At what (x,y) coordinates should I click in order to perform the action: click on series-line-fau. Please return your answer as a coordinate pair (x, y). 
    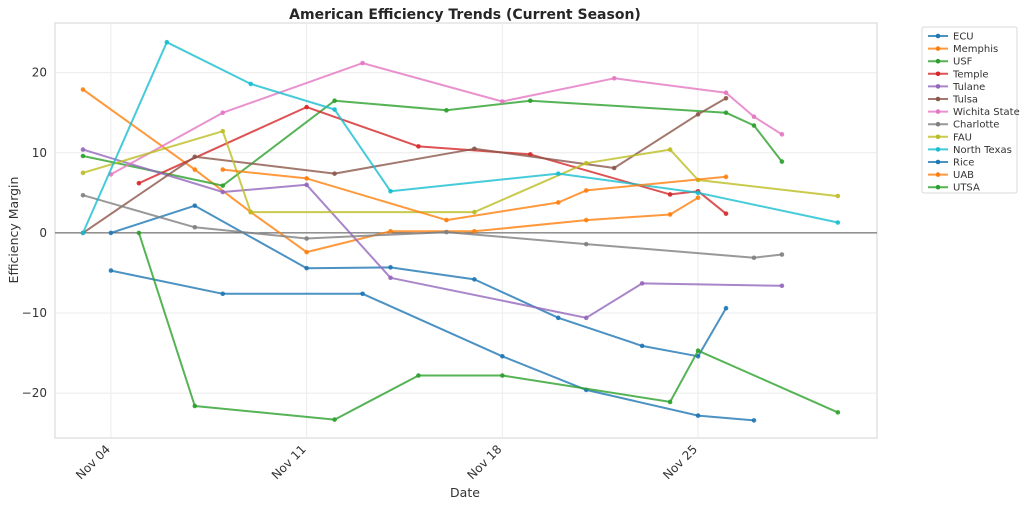
    Looking at the image, I should click on (460, 172).